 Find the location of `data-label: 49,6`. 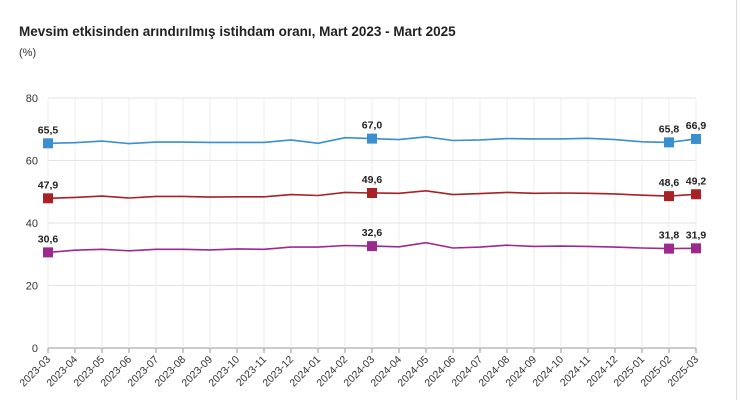

data-label: 49,6 is located at coordinates (372, 180).